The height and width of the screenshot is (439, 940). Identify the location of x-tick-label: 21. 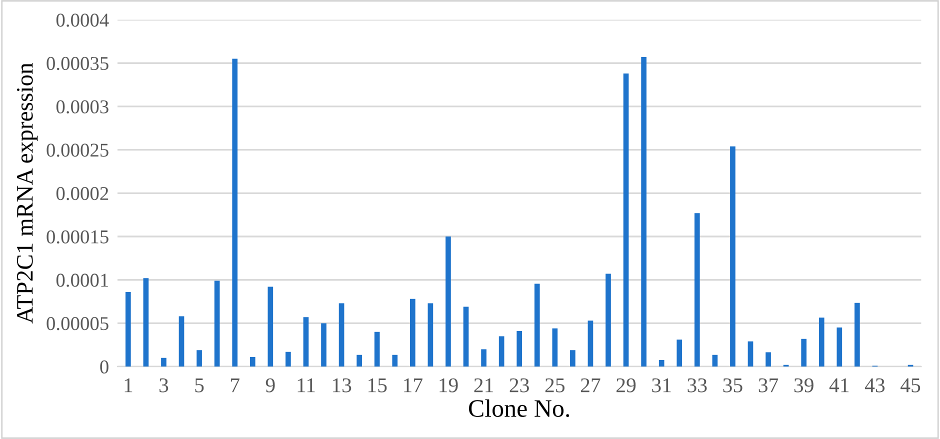
(483, 385).